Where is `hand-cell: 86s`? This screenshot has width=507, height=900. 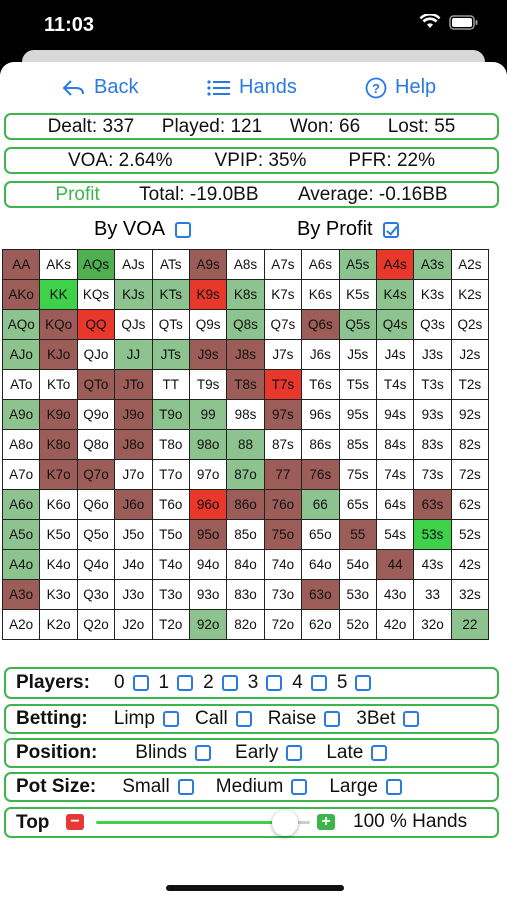
hand-cell: 86s is located at coordinates (320, 444).